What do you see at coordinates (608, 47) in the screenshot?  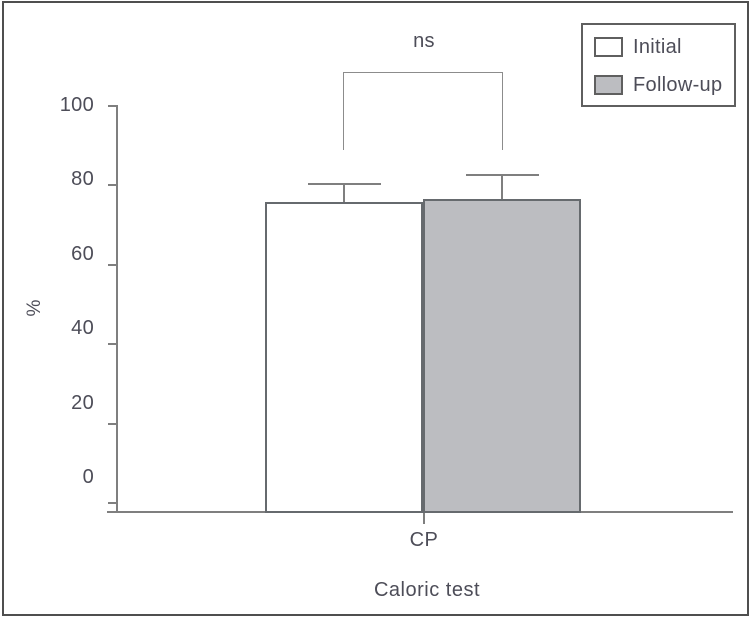 I see `legend-swatch-initial` at bounding box center [608, 47].